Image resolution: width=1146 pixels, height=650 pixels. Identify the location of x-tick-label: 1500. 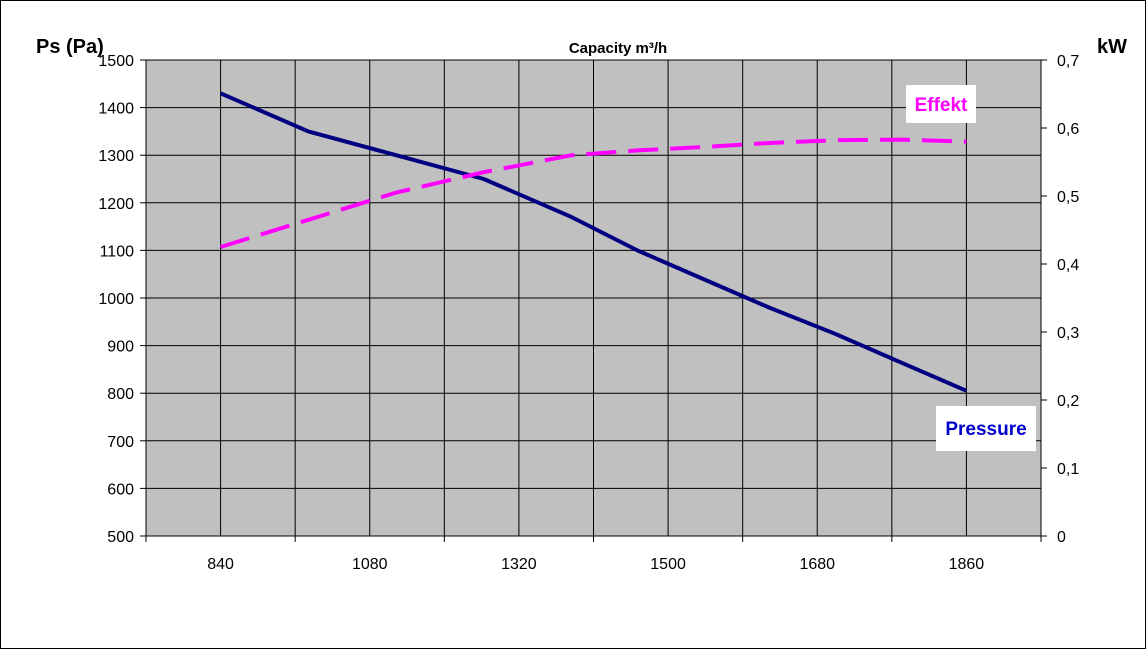
(668, 564).